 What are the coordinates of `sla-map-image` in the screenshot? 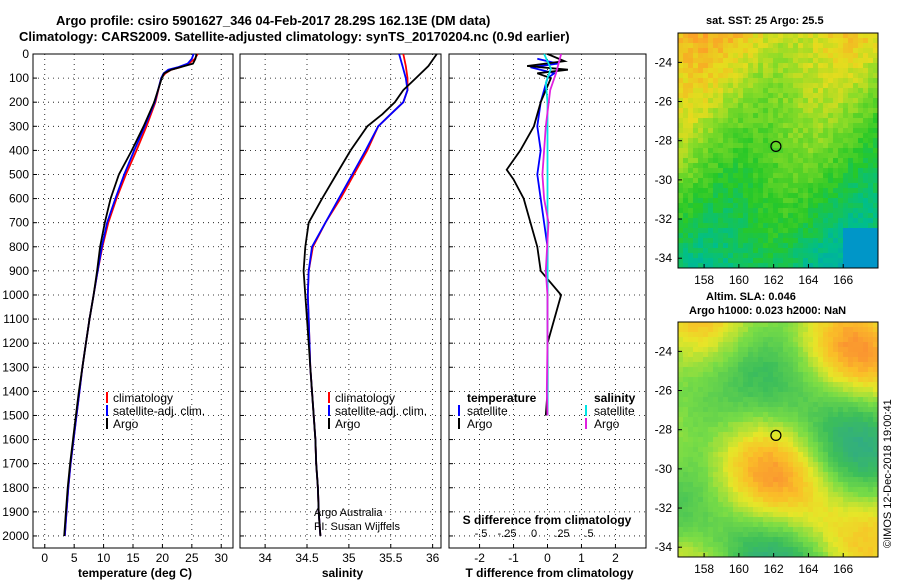 It's located at (778, 439).